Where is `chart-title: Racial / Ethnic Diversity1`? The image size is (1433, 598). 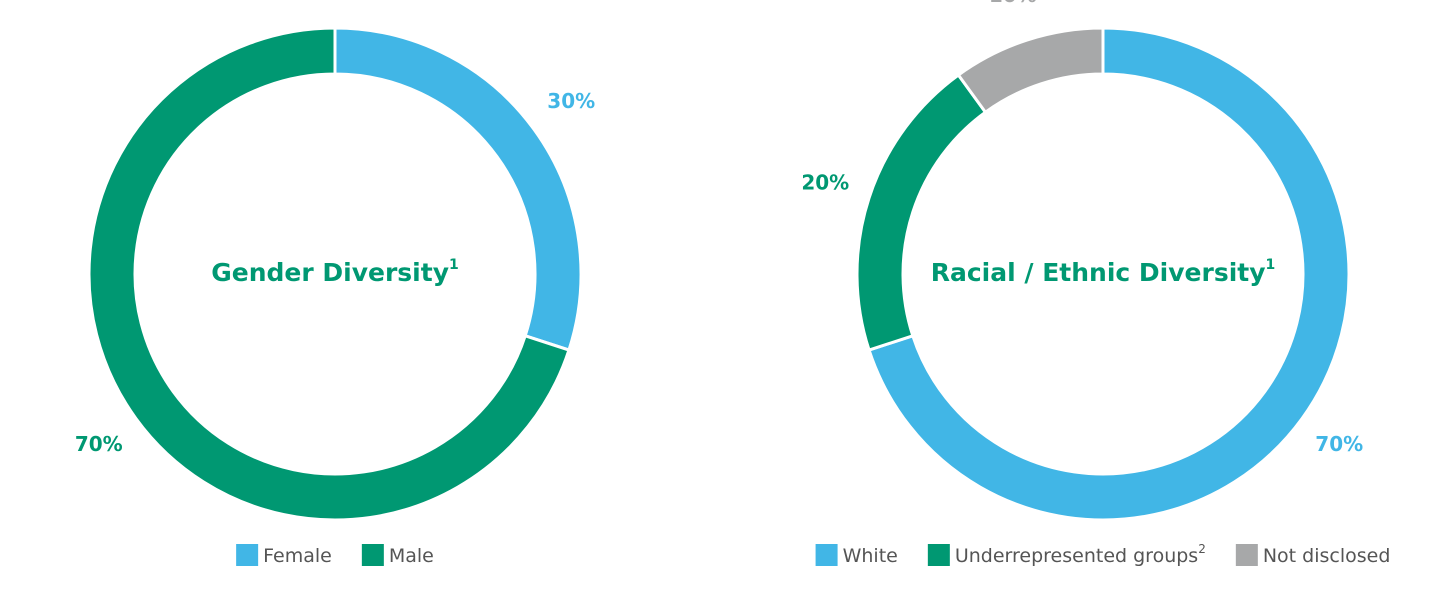 chart-title: Racial / Ethnic Diversity1 is located at coordinates (1103, 272).